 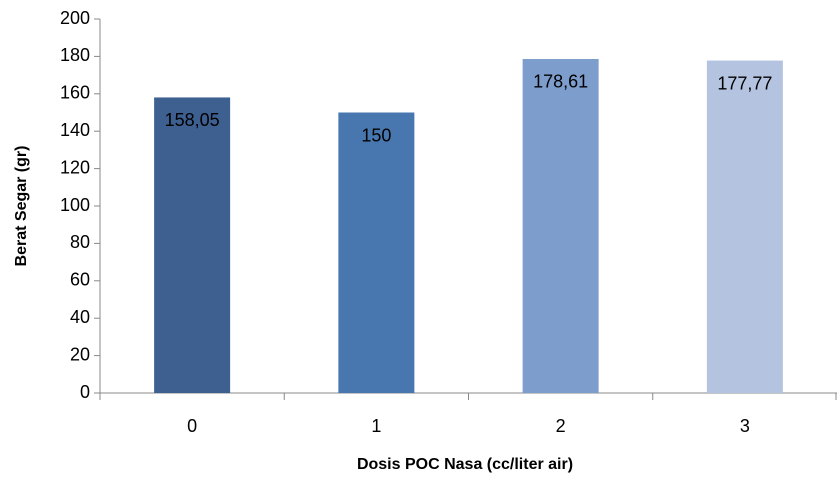 What do you see at coordinates (75, 55) in the screenshot?
I see `y-tick-label: 180` at bounding box center [75, 55].